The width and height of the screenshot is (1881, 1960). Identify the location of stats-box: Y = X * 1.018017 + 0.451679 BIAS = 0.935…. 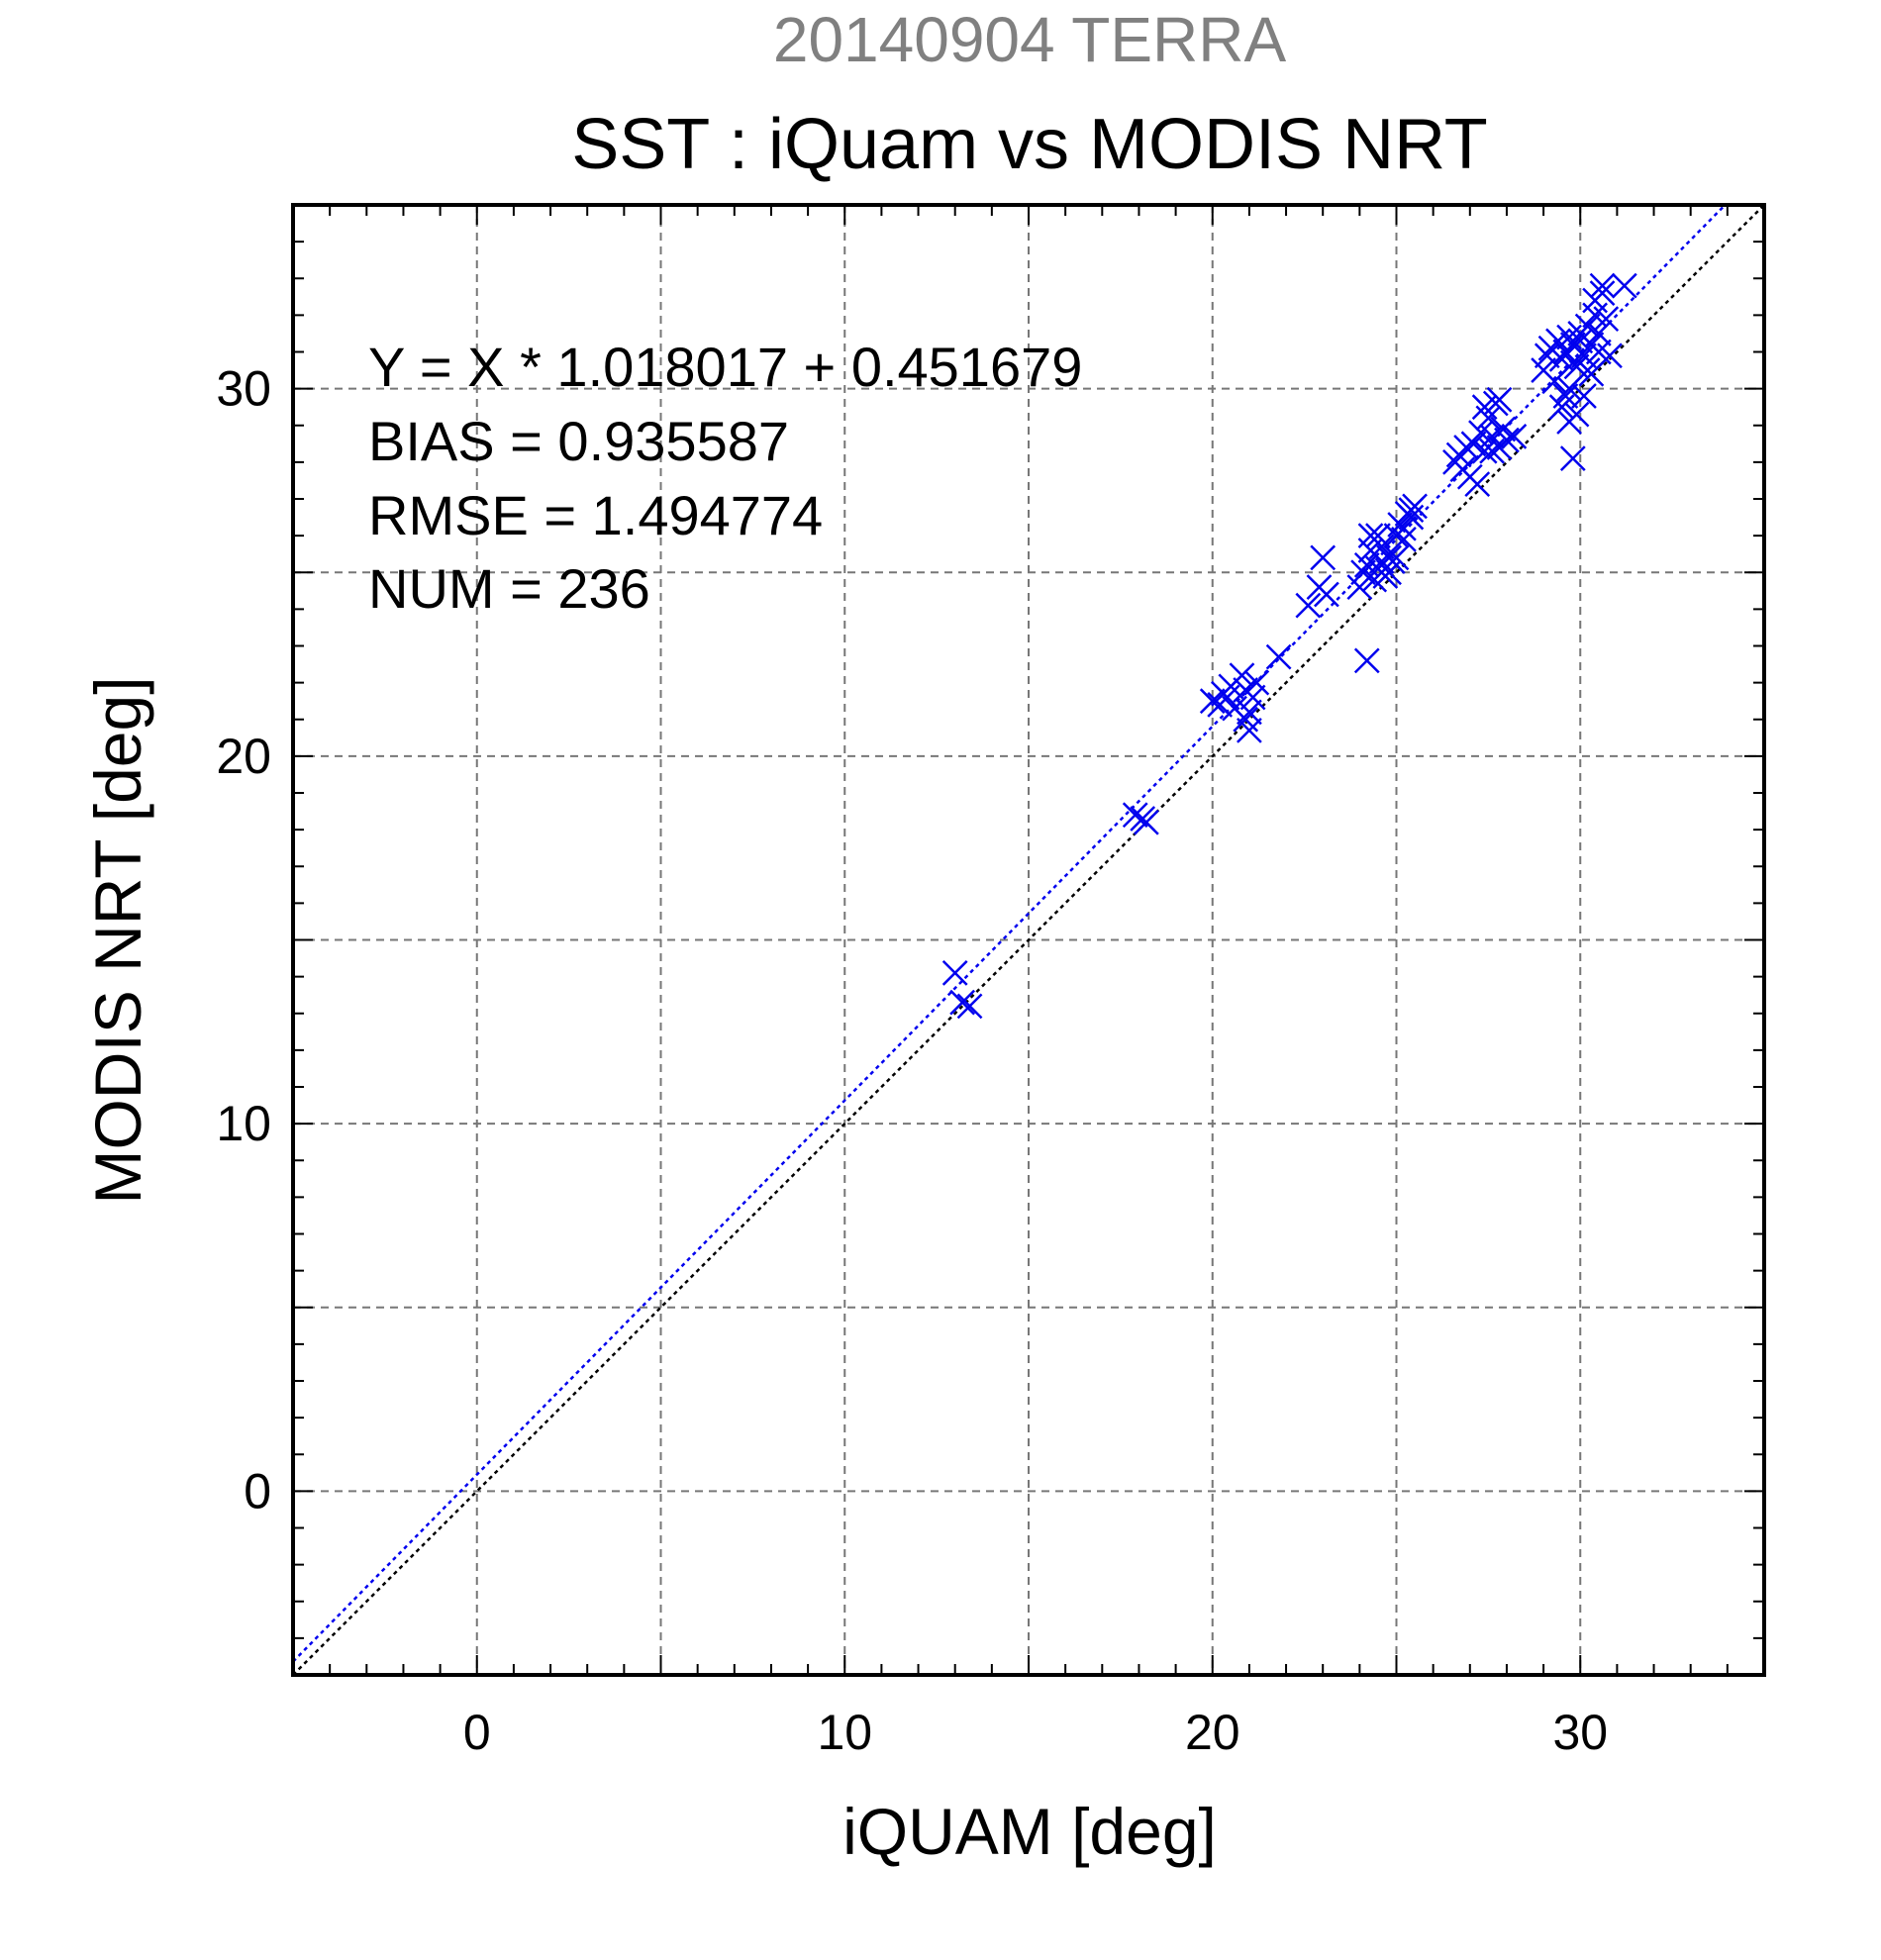
(725, 478).